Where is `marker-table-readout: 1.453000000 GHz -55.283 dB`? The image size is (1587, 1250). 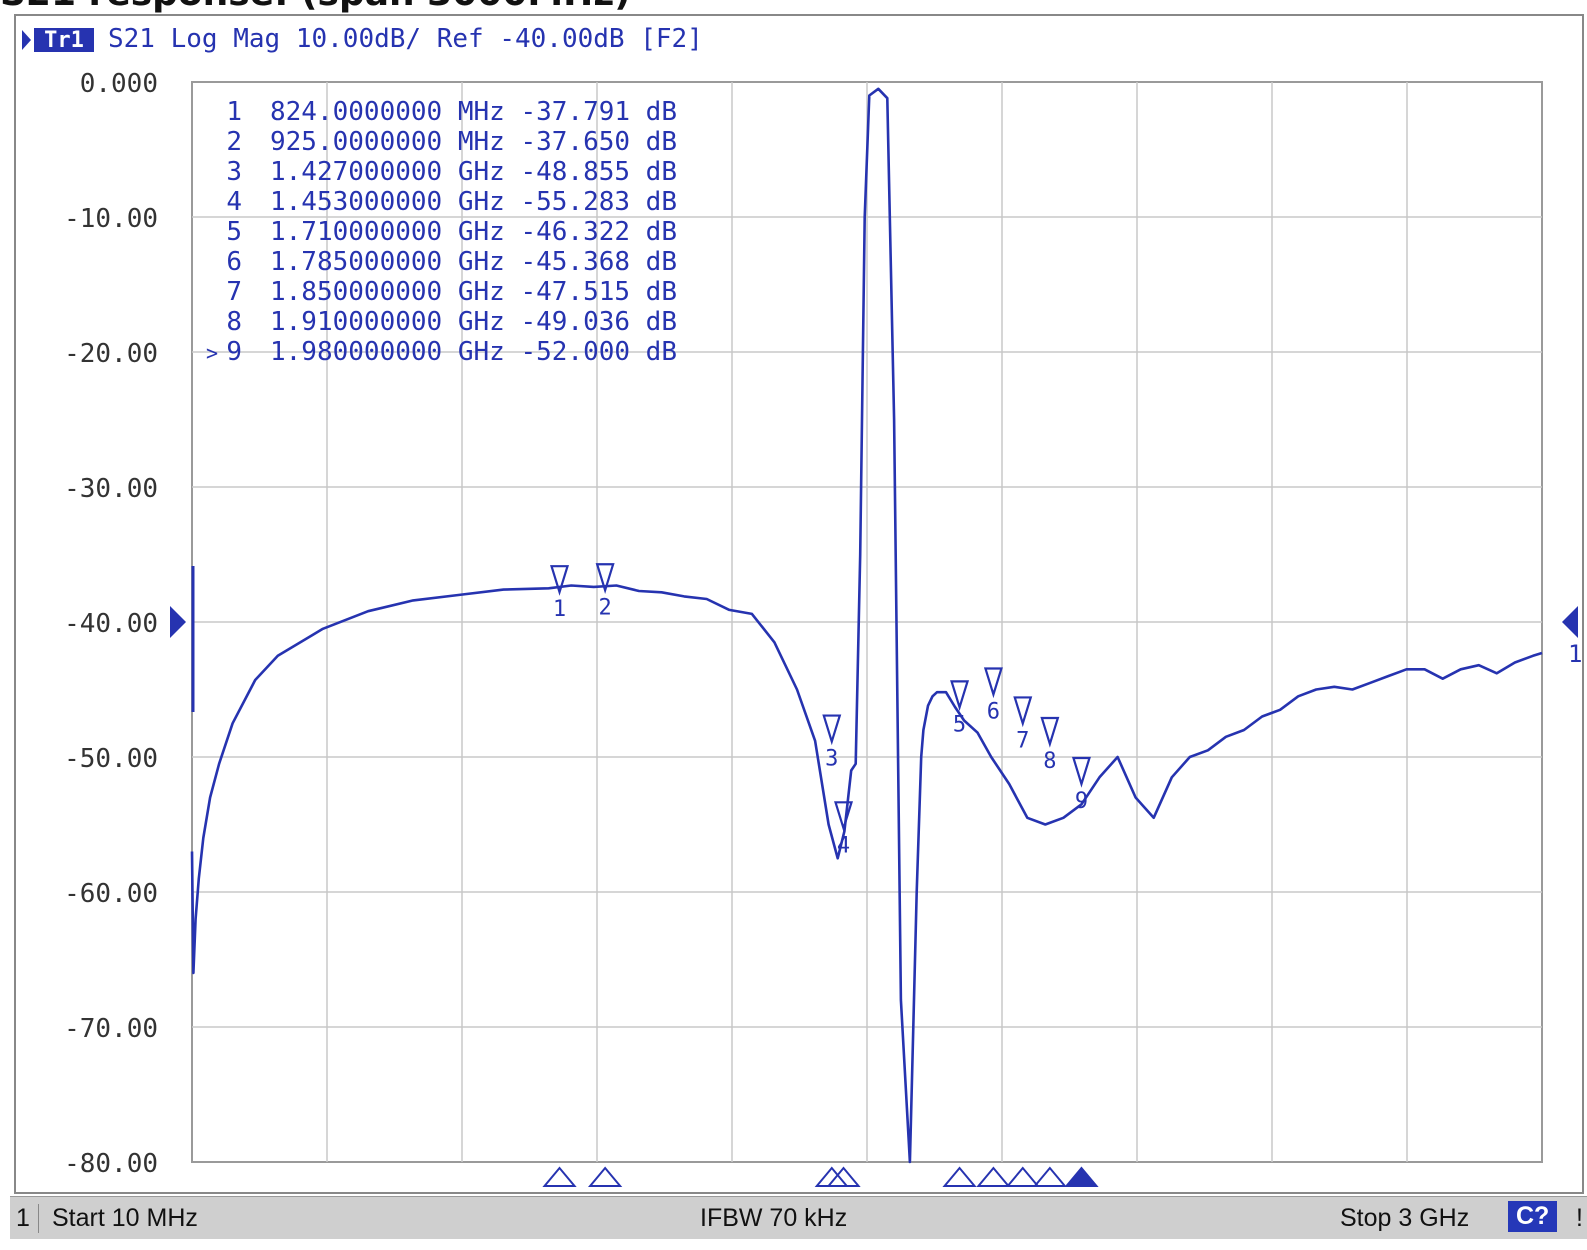 marker-table-readout: 1.453000000 GHz -55.283 dB is located at coordinates (473, 202).